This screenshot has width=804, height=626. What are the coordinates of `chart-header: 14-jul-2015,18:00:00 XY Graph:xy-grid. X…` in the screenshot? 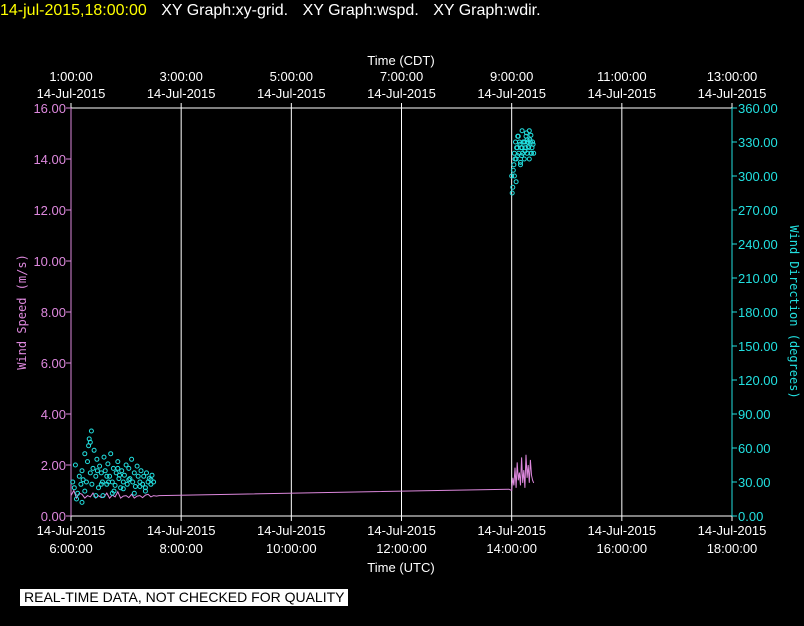 It's located at (275, 14).